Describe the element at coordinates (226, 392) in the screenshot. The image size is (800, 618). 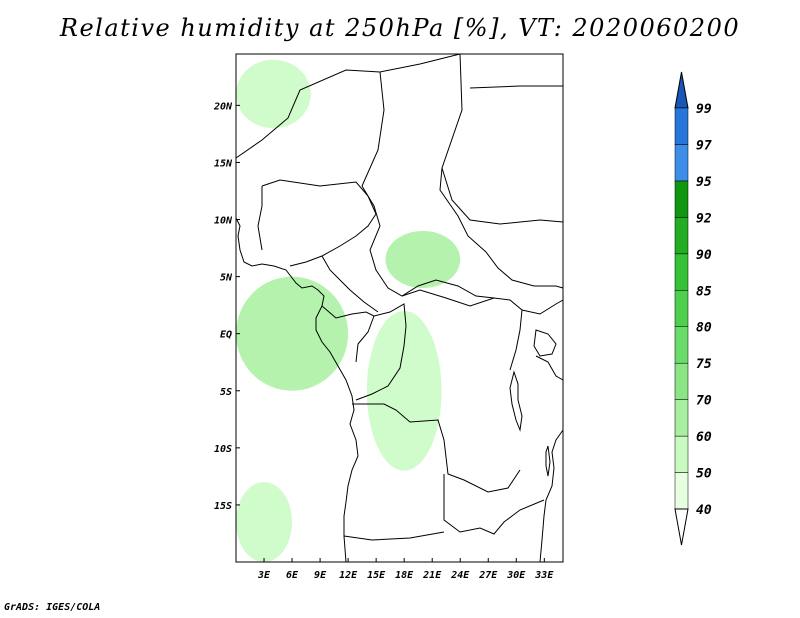
I see `y-tick-label: 5S` at that location.